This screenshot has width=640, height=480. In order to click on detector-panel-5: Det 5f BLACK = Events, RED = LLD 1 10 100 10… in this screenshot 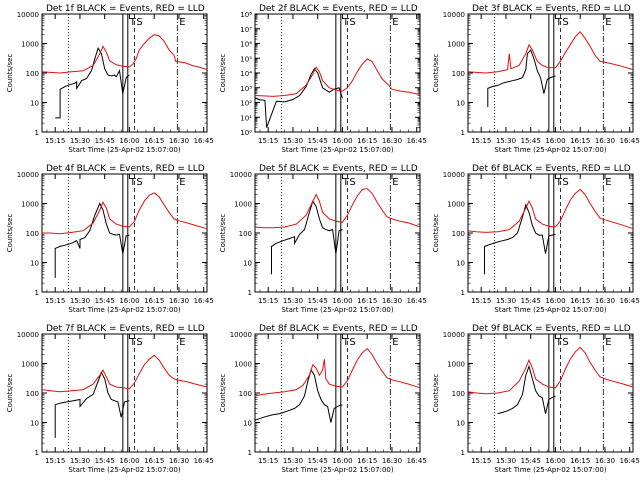, I will do `click(323, 239)`.